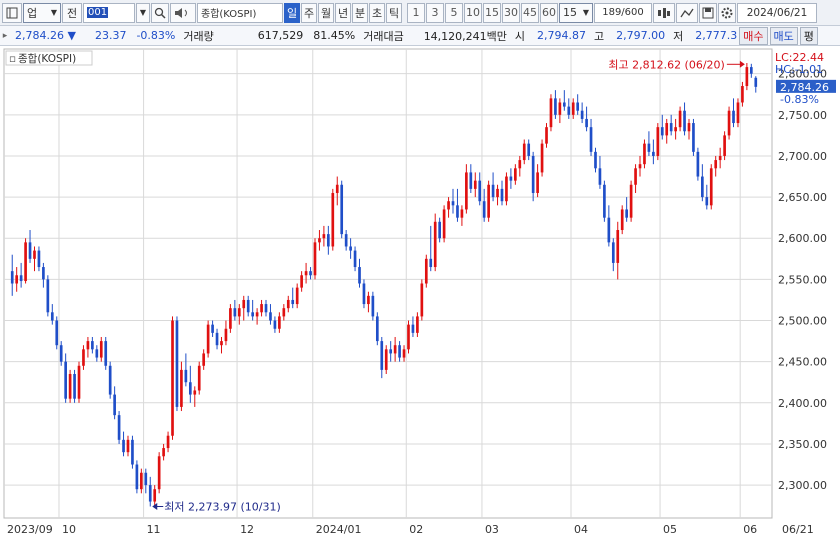 The image size is (840, 538). I want to click on lc-label: LC:22.44, so click(799, 57).